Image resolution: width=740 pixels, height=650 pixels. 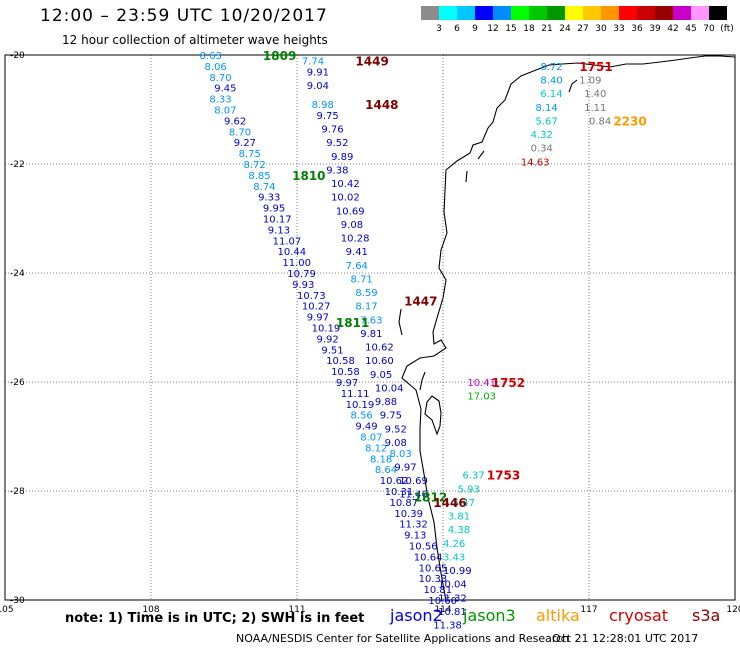 What do you see at coordinates (416, 615) in the screenshot?
I see `satellite-legend-item: jason2` at bounding box center [416, 615].